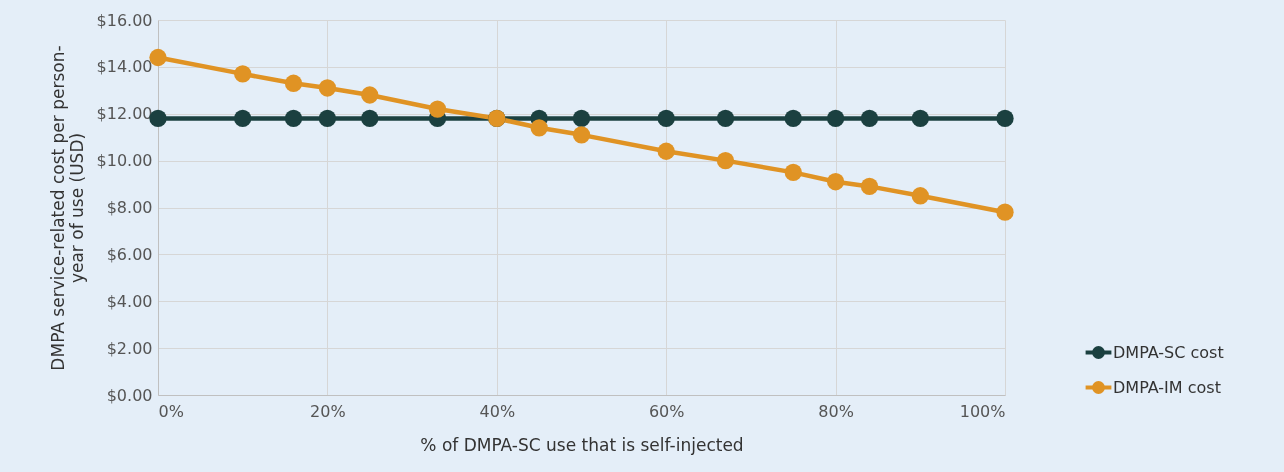  Describe the element at coordinates (582, 444) in the screenshot. I see `x-axis-title: % of DMPA-SC use that is self-injected` at that location.